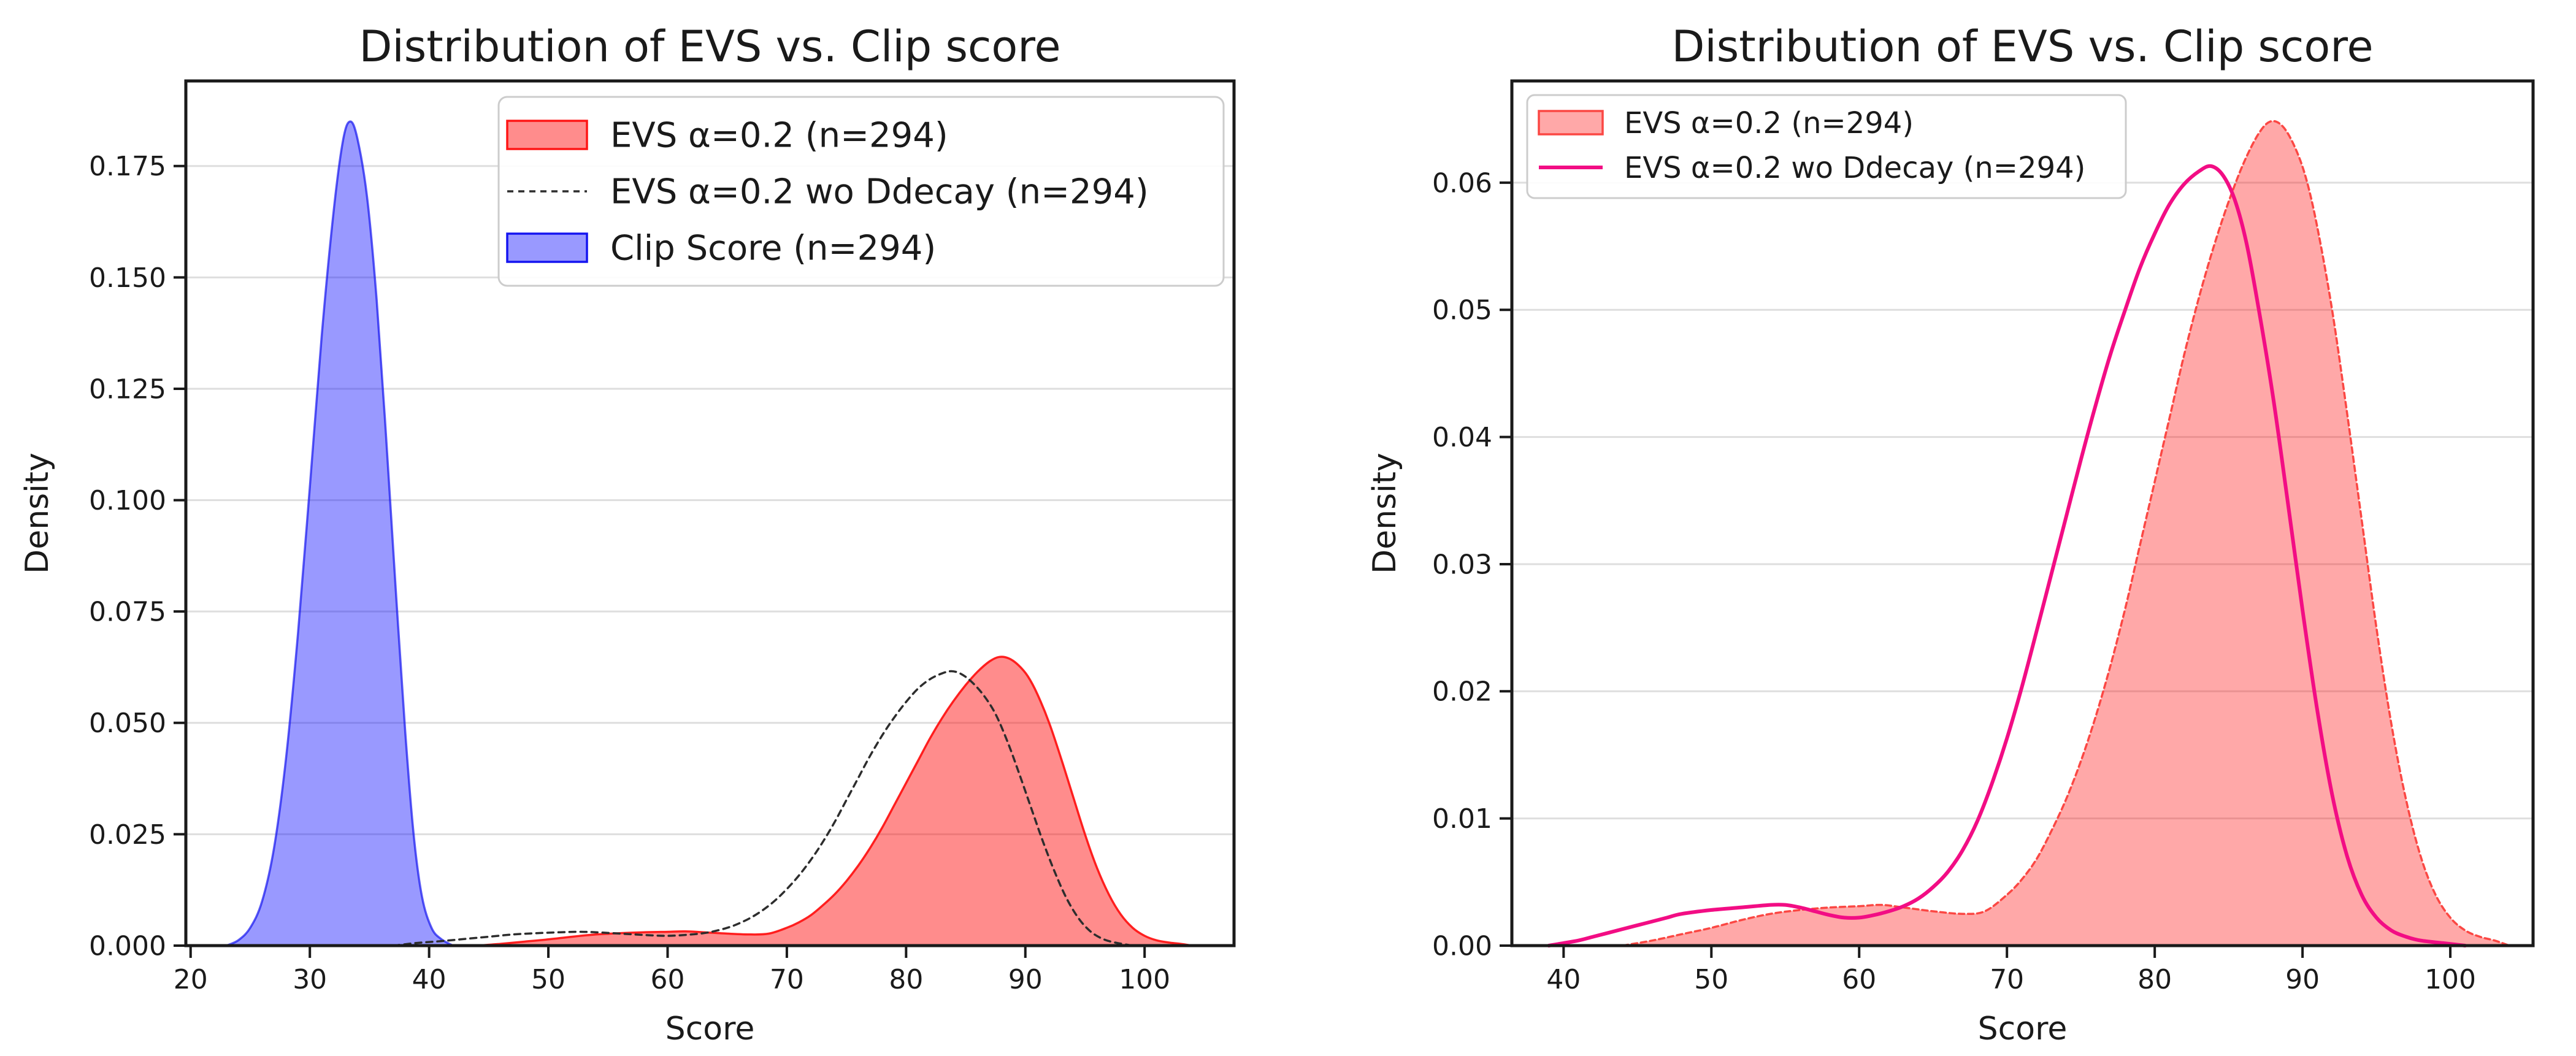 The image size is (2576, 1056). Describe the element at coordinates (127, 612) in the screenshot. I see `y-tick-label: 0.075` at that location.